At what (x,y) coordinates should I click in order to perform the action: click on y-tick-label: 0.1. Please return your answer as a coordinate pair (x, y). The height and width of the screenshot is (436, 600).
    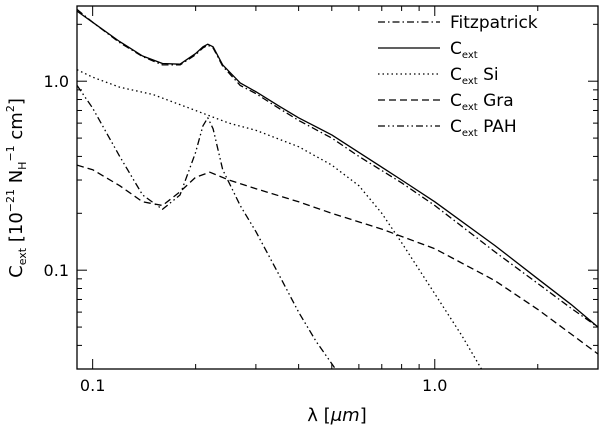
    Looking at the image, I should click on (56, 270).